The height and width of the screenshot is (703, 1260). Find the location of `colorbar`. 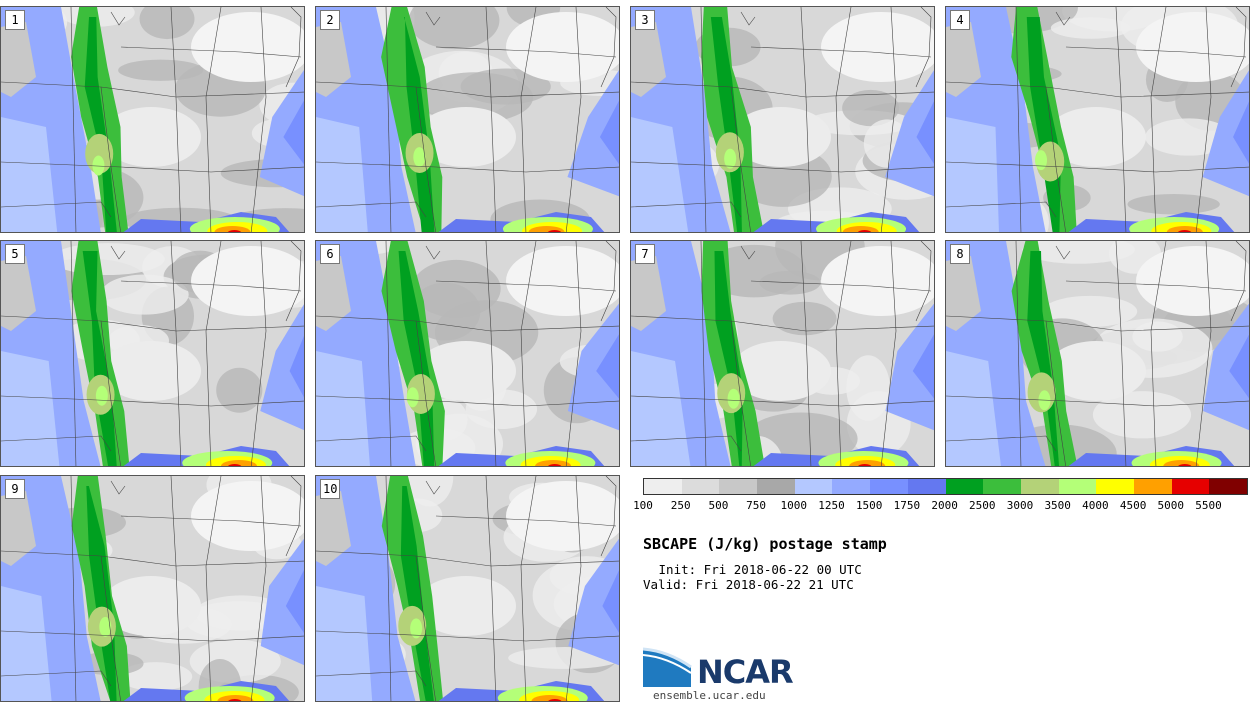

colorbar is located at coordinates (945, 486).